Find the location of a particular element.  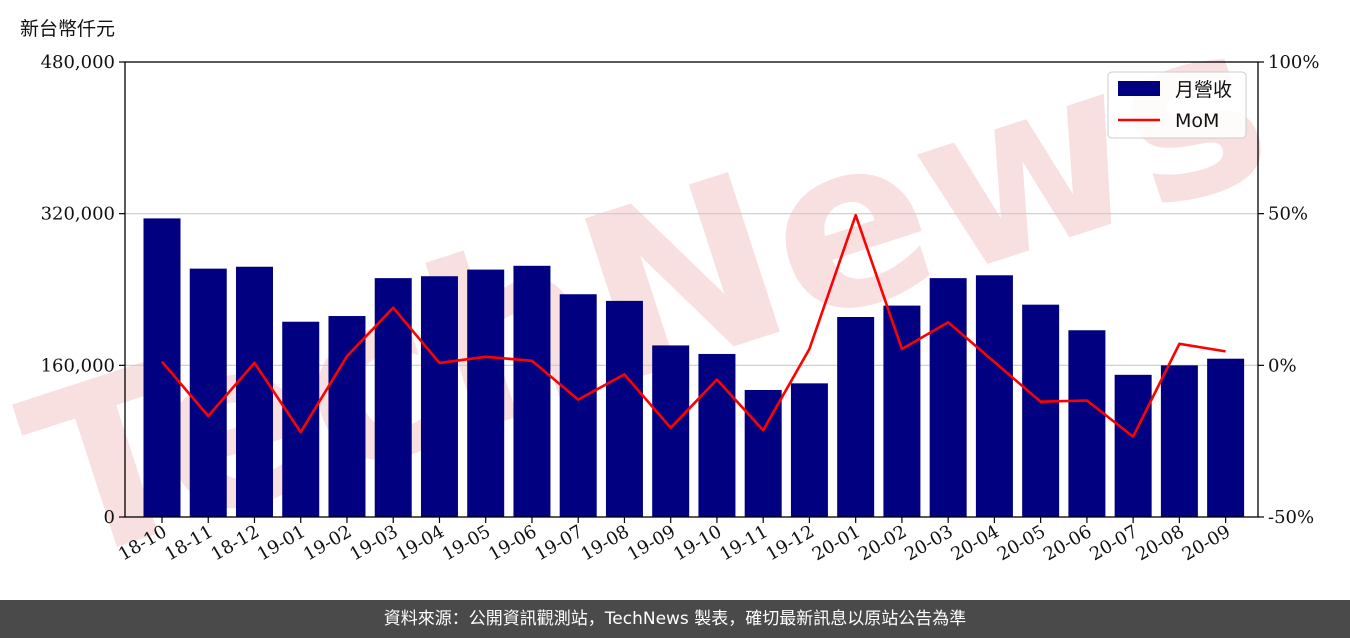

x-tick-label-20-06: 20-06 is located at coordinates (1067, 543).